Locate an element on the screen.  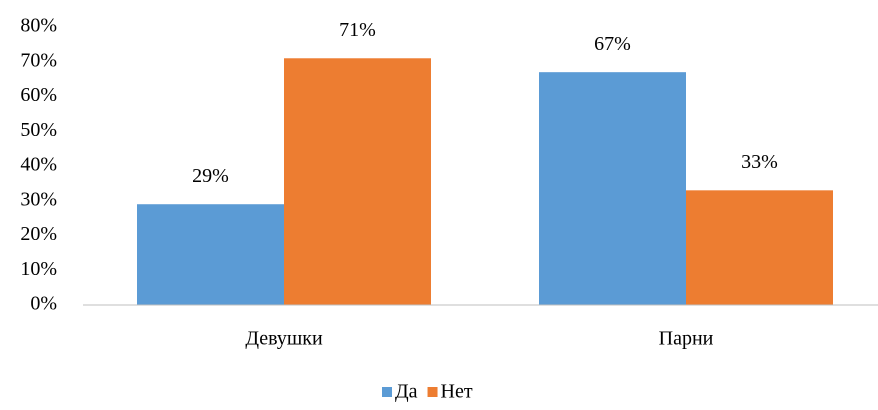
y-tick-label: 60% is located at coordinates (38, 95).